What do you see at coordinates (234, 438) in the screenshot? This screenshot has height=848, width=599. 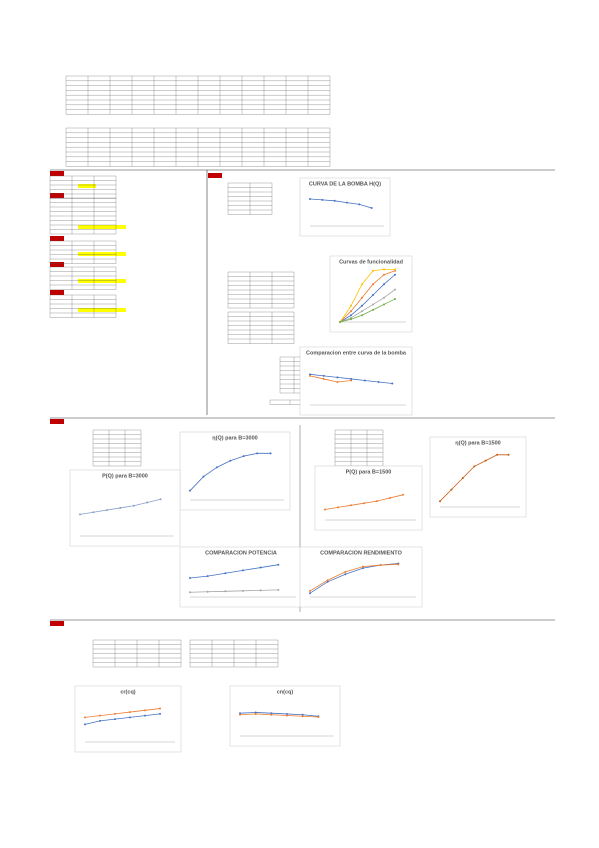 I see `chart-title: η(Q) para B=3000` at bounding box center [234, 438].